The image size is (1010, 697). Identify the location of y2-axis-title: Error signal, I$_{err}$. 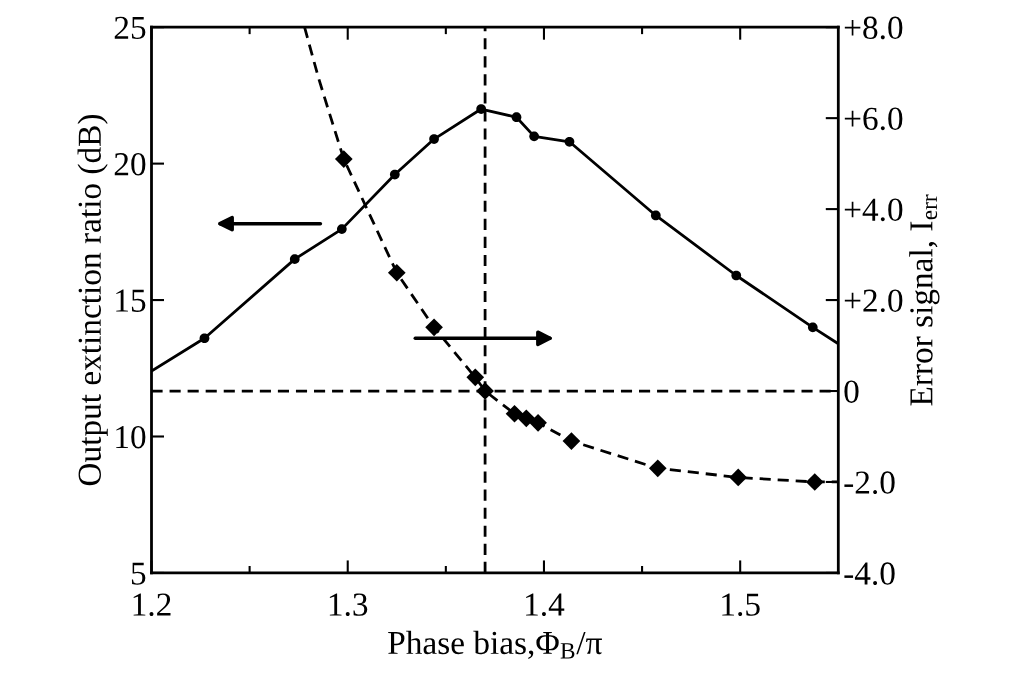
(924, 300).